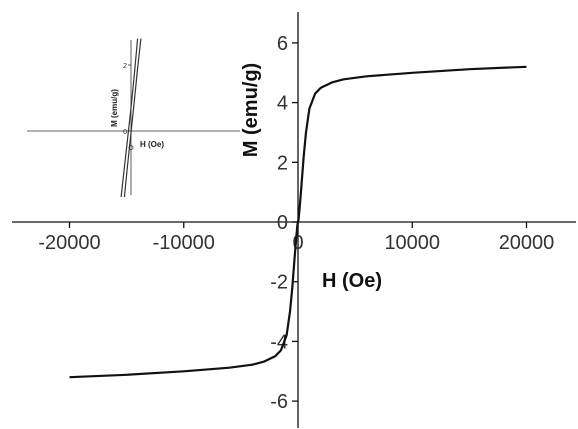  I want to click on y-tick-label: 0, so click(282, 223).